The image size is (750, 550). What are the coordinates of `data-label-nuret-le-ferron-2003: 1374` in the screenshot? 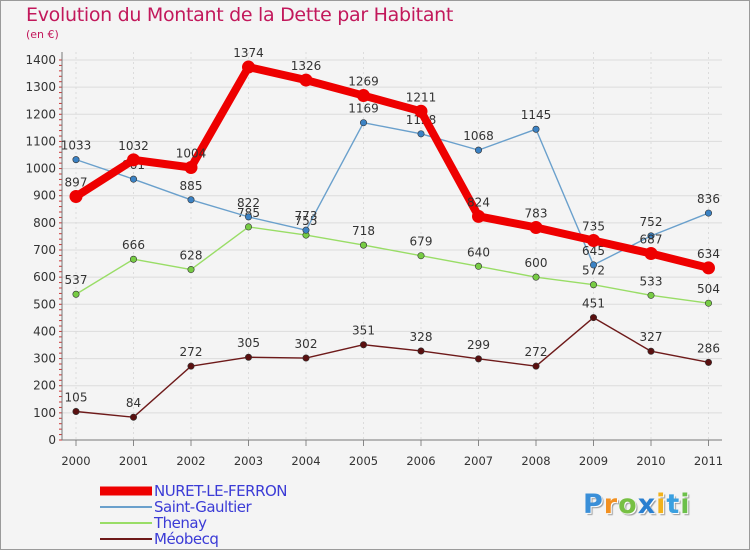 It's located at (248, 53).